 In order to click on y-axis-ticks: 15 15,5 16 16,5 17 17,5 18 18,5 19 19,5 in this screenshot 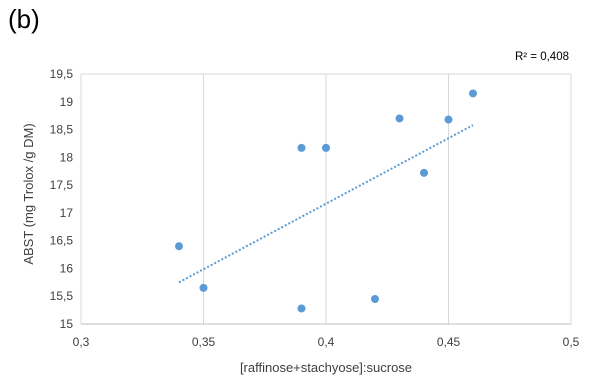, I will do `click(62, 199)`.